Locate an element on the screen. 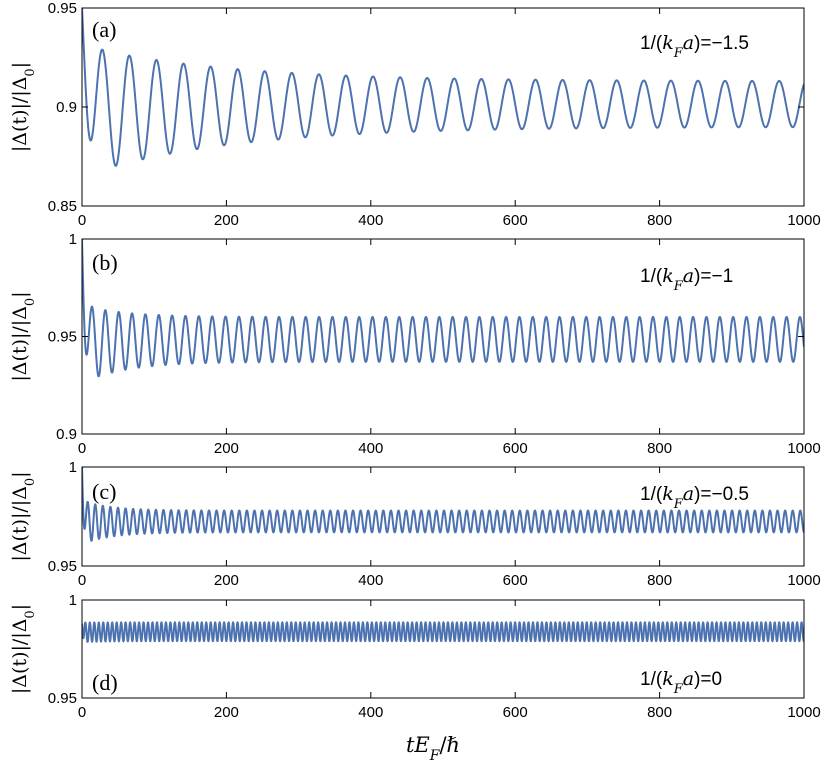  x-axis-label: tEF/ℏ is located at coordinates (433, 748).